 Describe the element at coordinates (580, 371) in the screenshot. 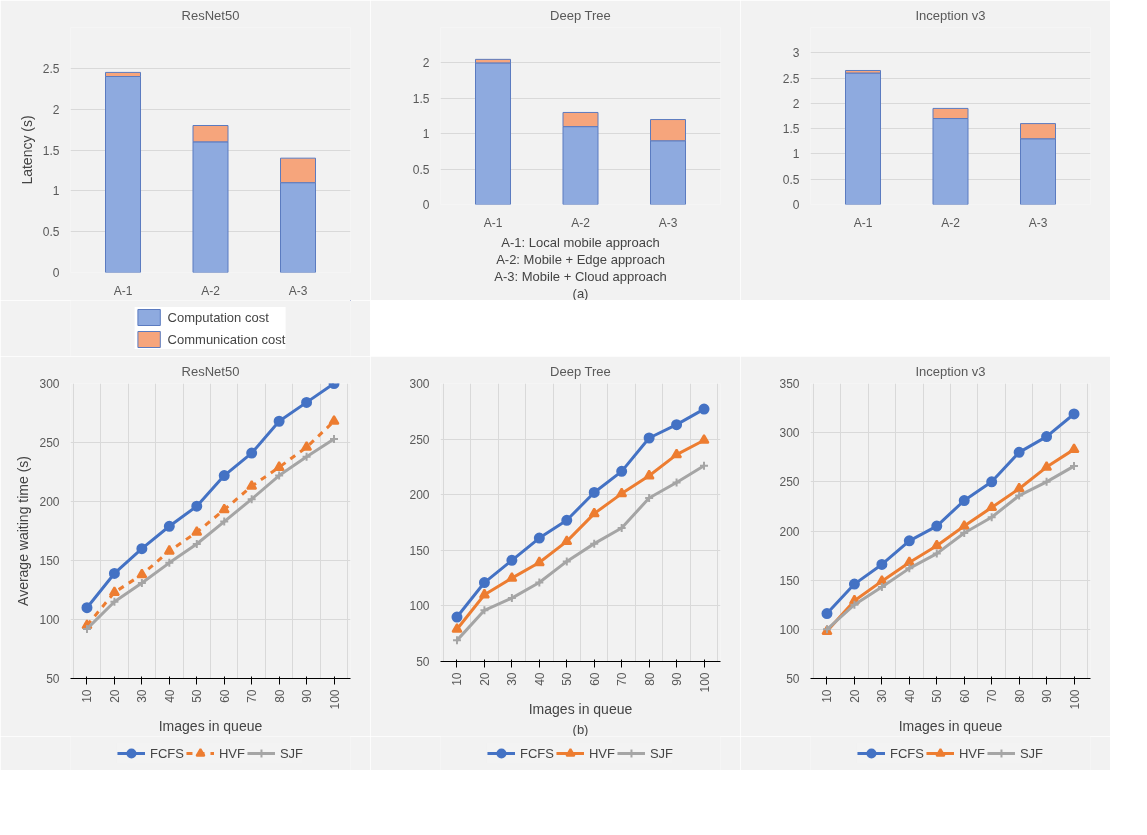

I see `chart-title: Deep Tree` at that location.